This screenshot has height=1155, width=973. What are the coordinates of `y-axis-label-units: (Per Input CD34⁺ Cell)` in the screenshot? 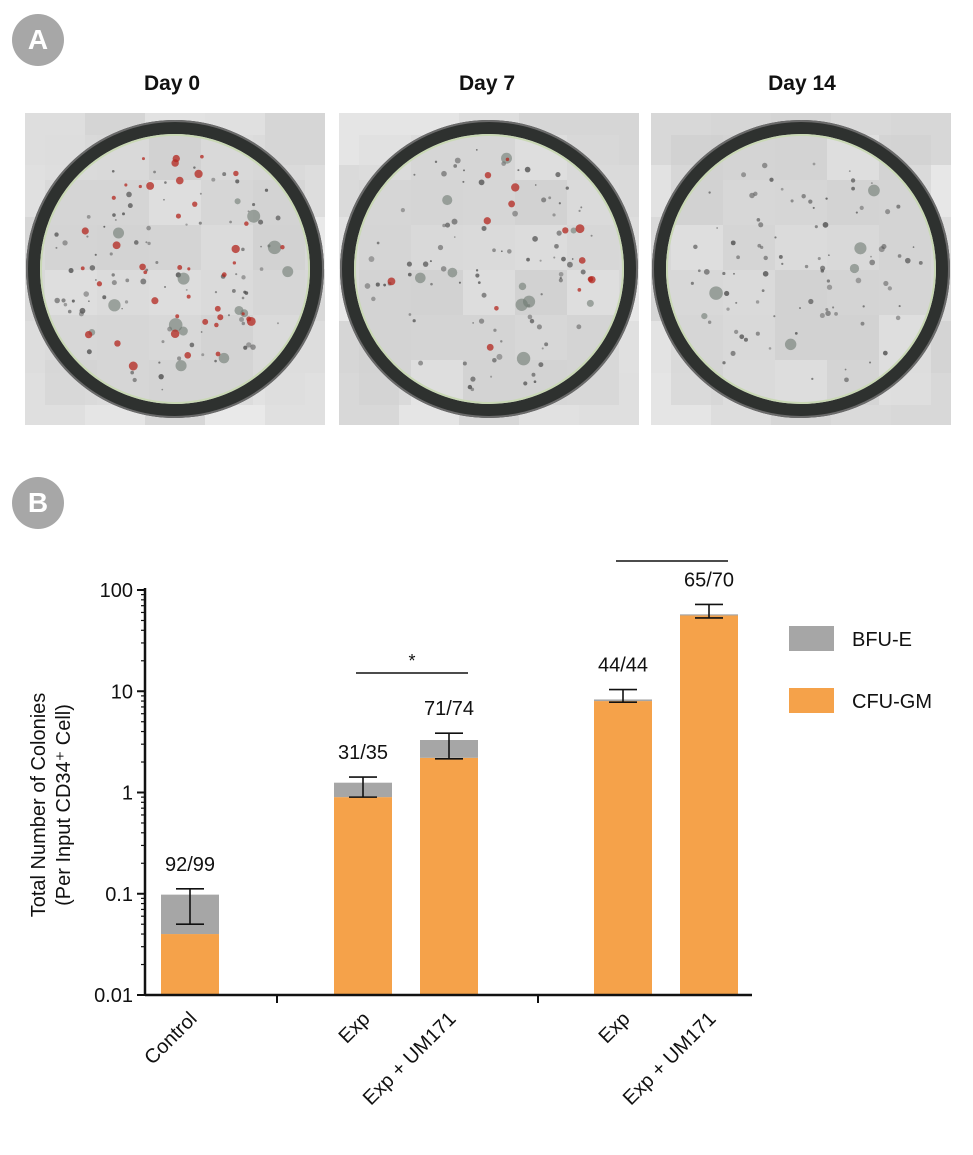 It's located at (64, 805).